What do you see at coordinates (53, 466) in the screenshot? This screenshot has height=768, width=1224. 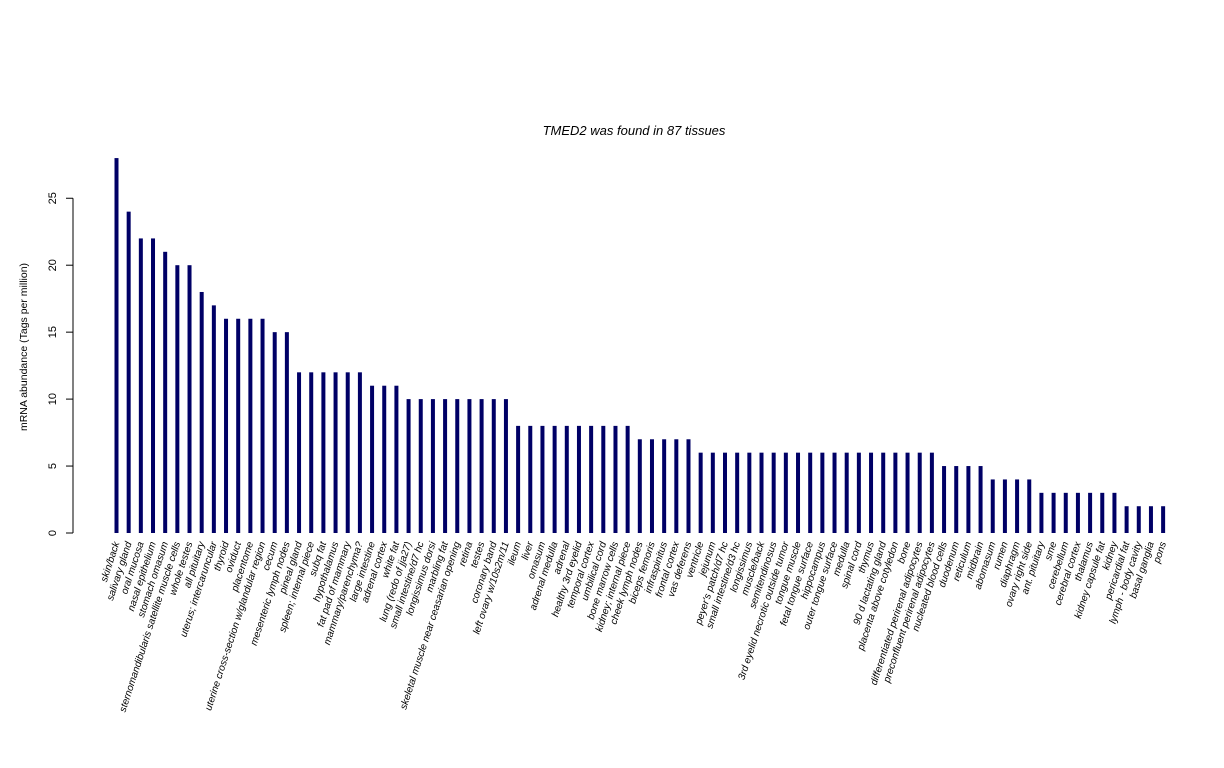 I see `y-tick-label: 5` at bounding box center [53, 466].